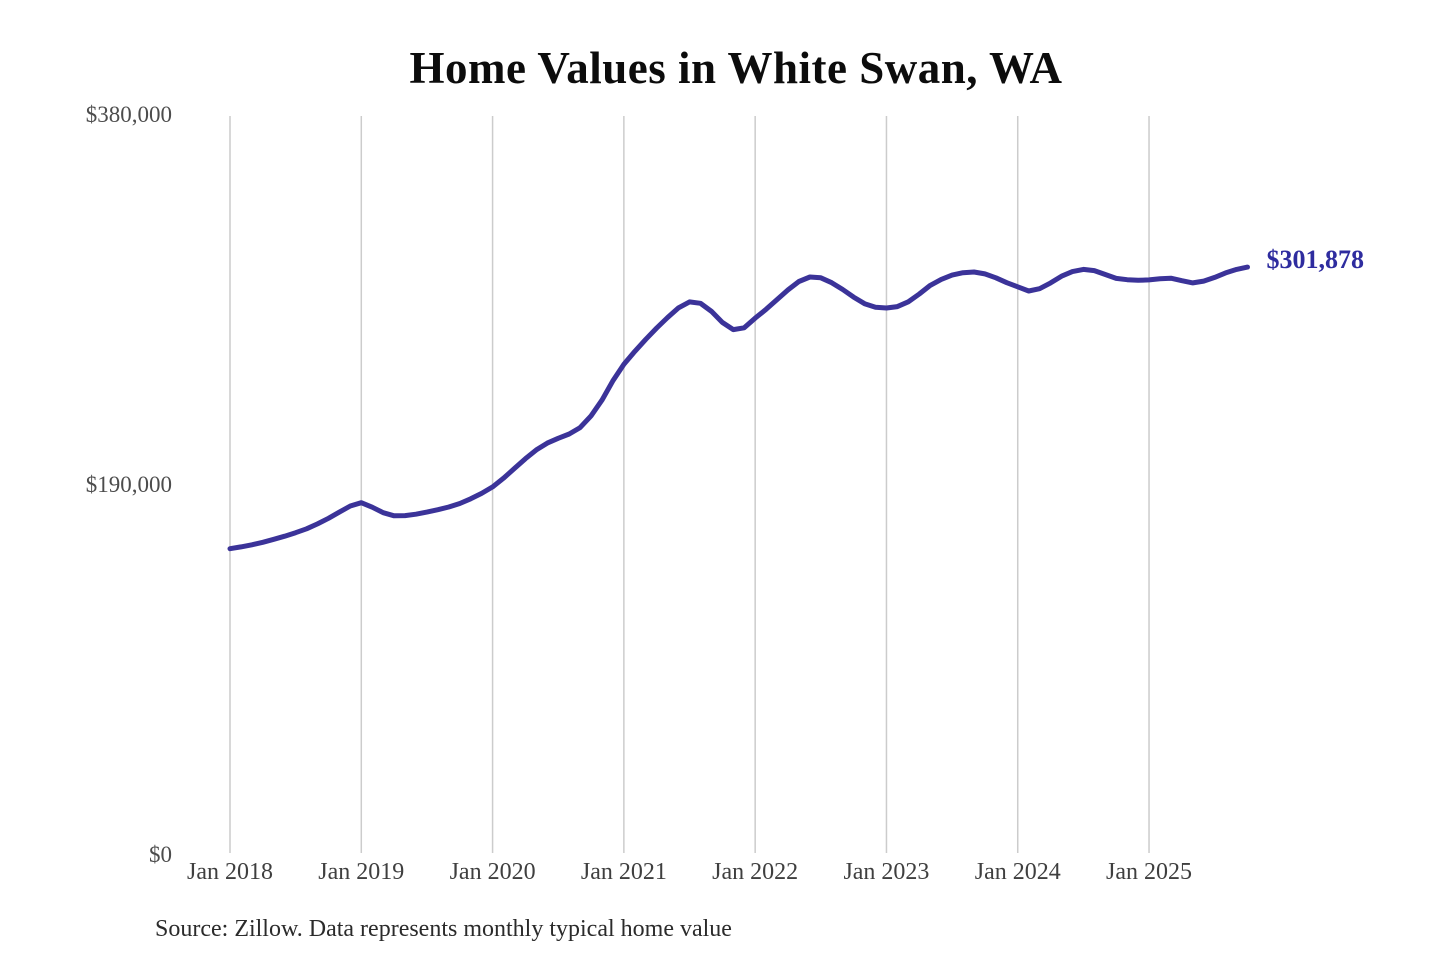  I want to click on x-tick-label: Jan 2018, so click(230, 872).